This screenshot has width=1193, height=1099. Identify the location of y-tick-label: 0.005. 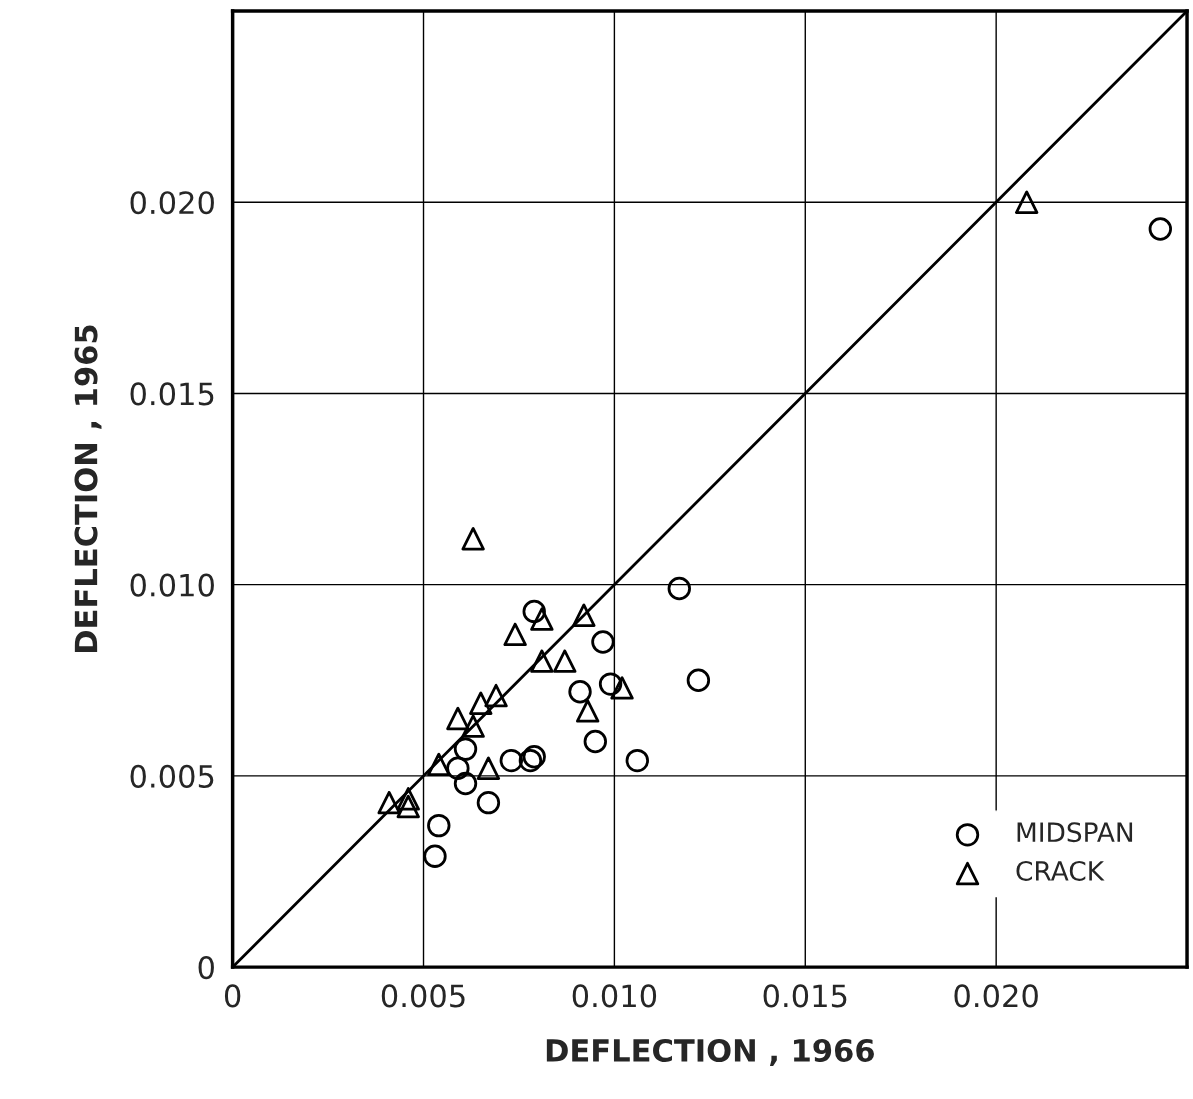
(172, 776).